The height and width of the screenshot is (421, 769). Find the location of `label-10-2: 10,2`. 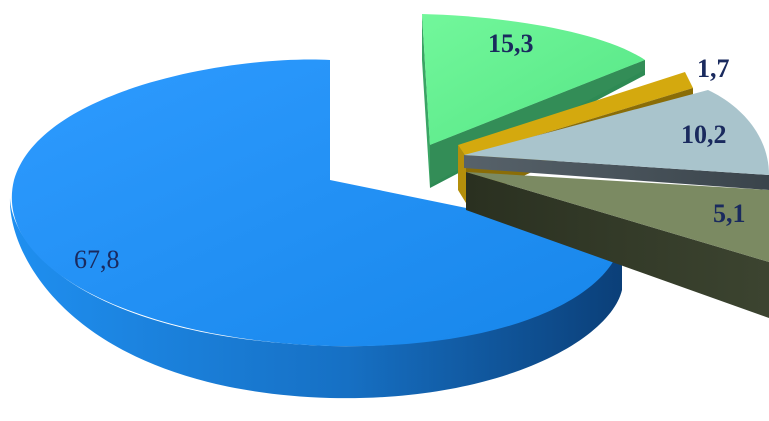

label-10-2: 10,2 is located at coordinates (704, 134).